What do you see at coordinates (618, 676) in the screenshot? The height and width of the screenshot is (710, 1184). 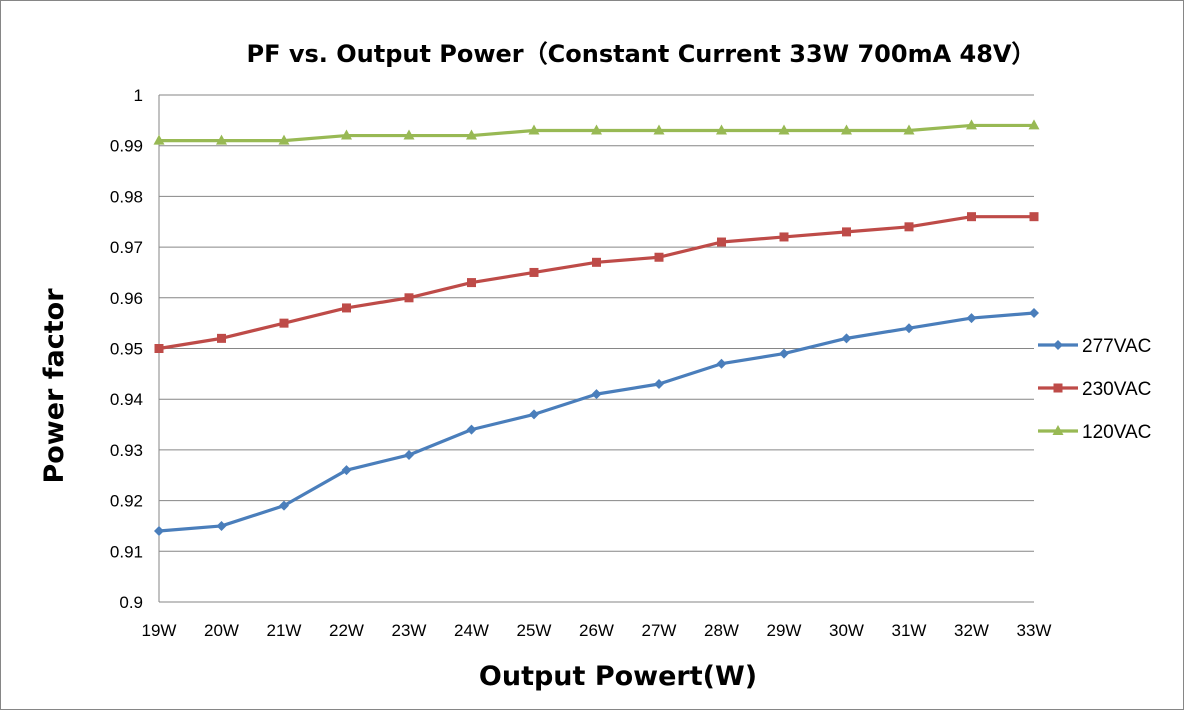 I see `x-axis-title: Output Powert(W)` at bounding box center [618, 676].